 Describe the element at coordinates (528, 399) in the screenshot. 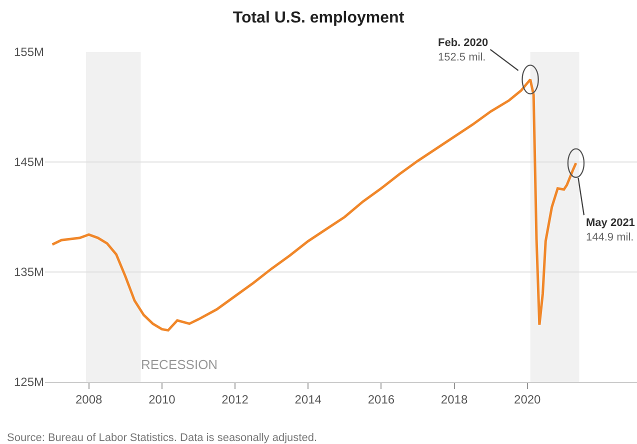

I see `x-tick-label: 2020` at that location.